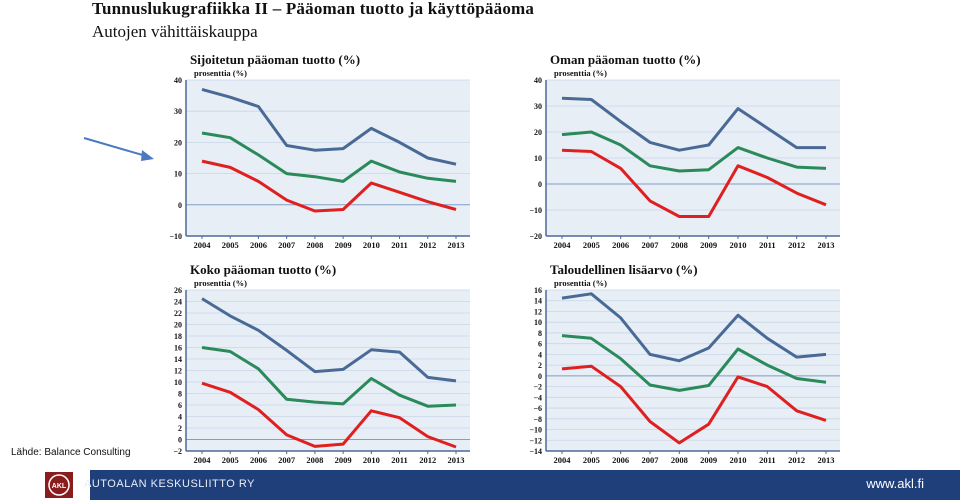 The height and width of the screenshot is (500, 960). I want to click on y-tick-label: −2, so click(537, 387).